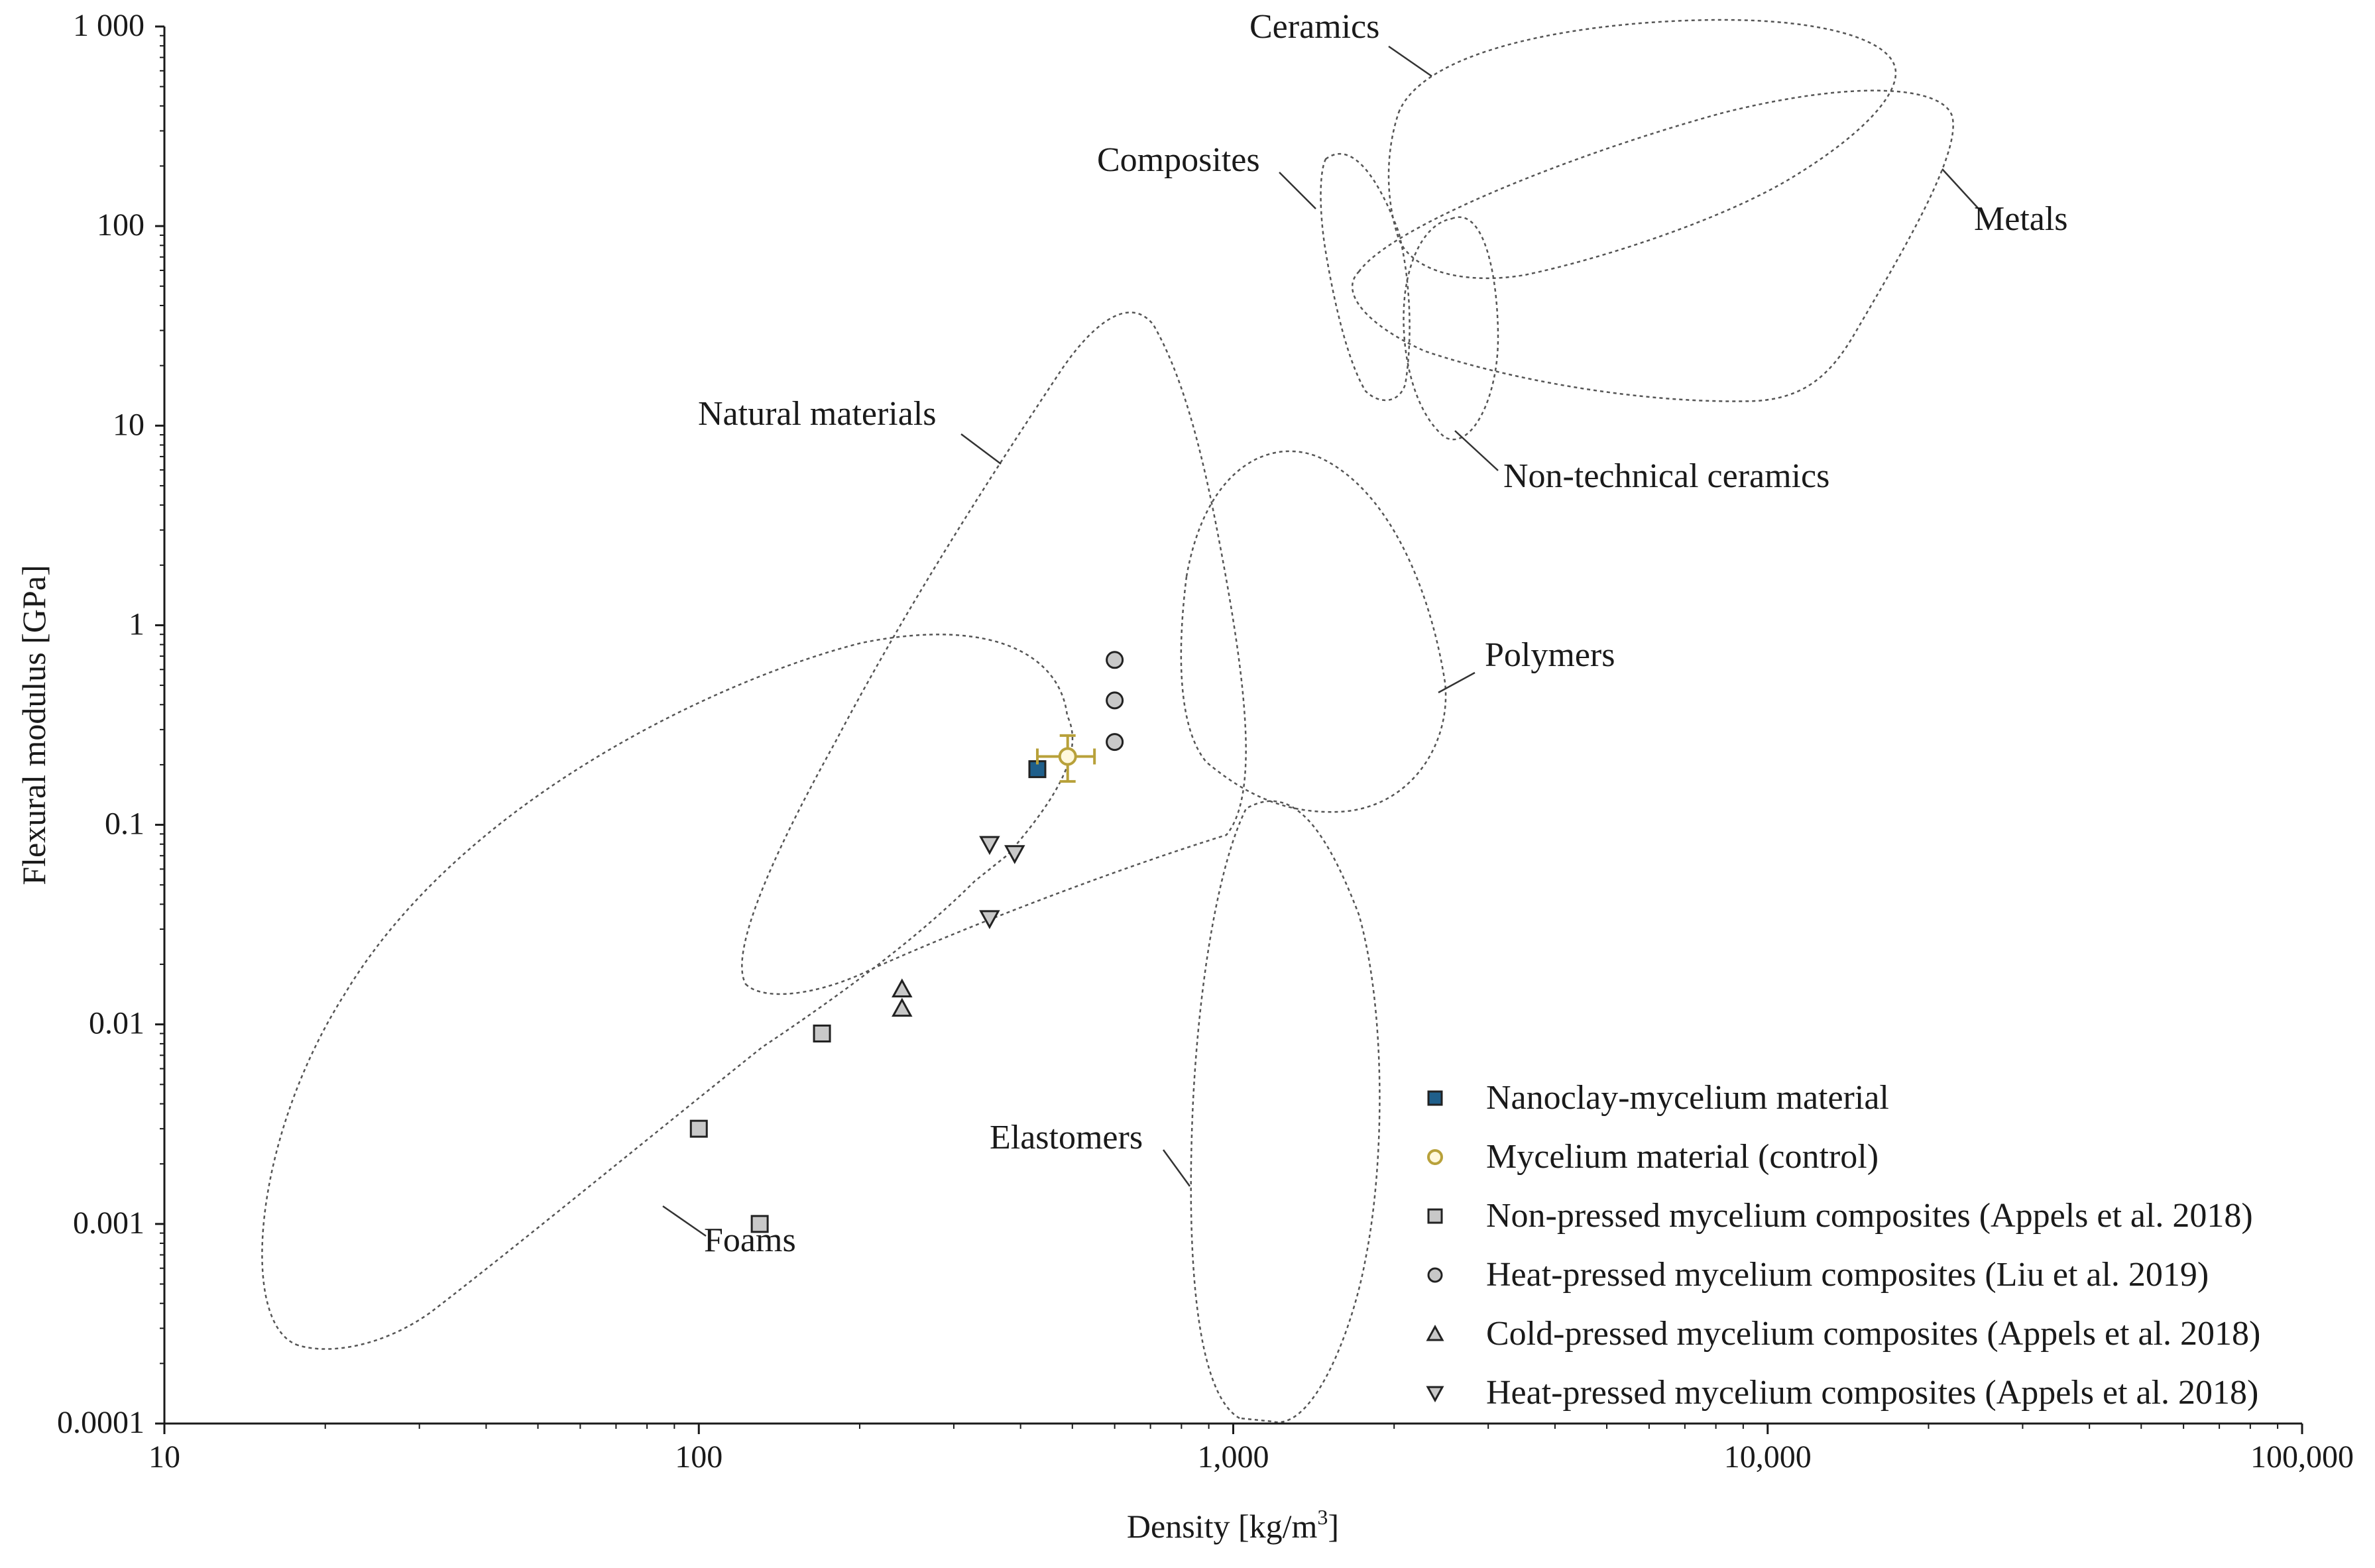  What do you see at coordinates (1457, 682) in the screenshot?
I see `leader-polymers` at bounding box center [1457, 682].